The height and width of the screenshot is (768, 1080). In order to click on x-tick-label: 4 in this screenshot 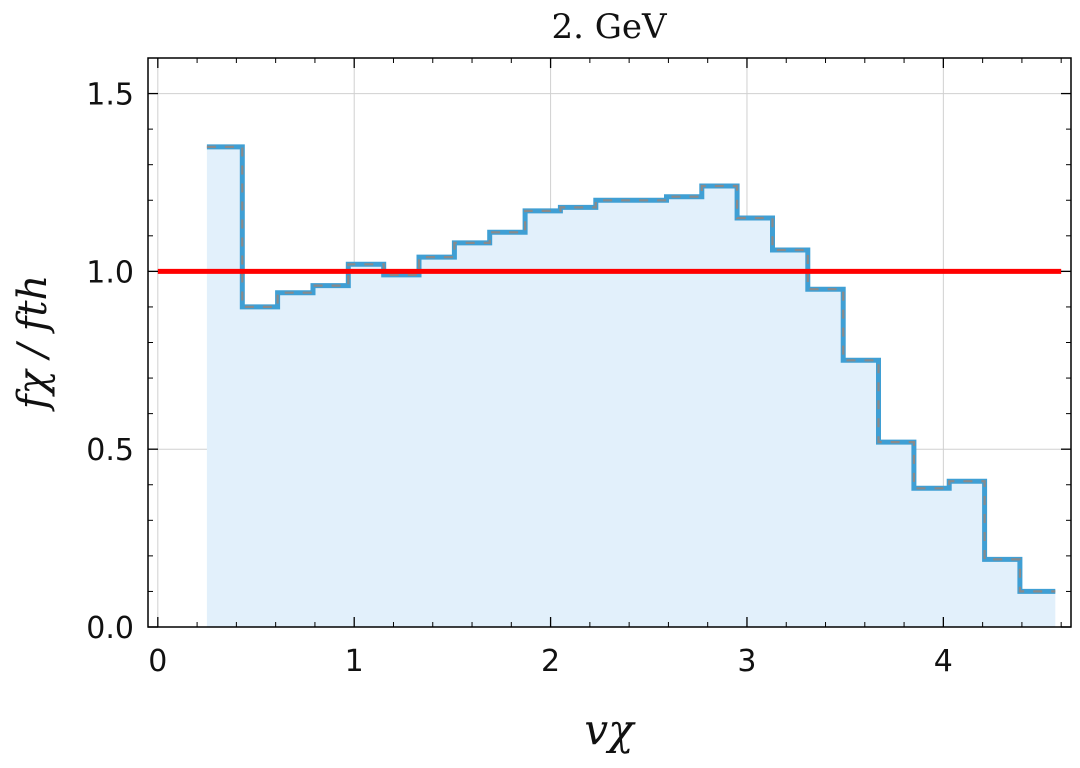, I will do `click(943, 661)`.